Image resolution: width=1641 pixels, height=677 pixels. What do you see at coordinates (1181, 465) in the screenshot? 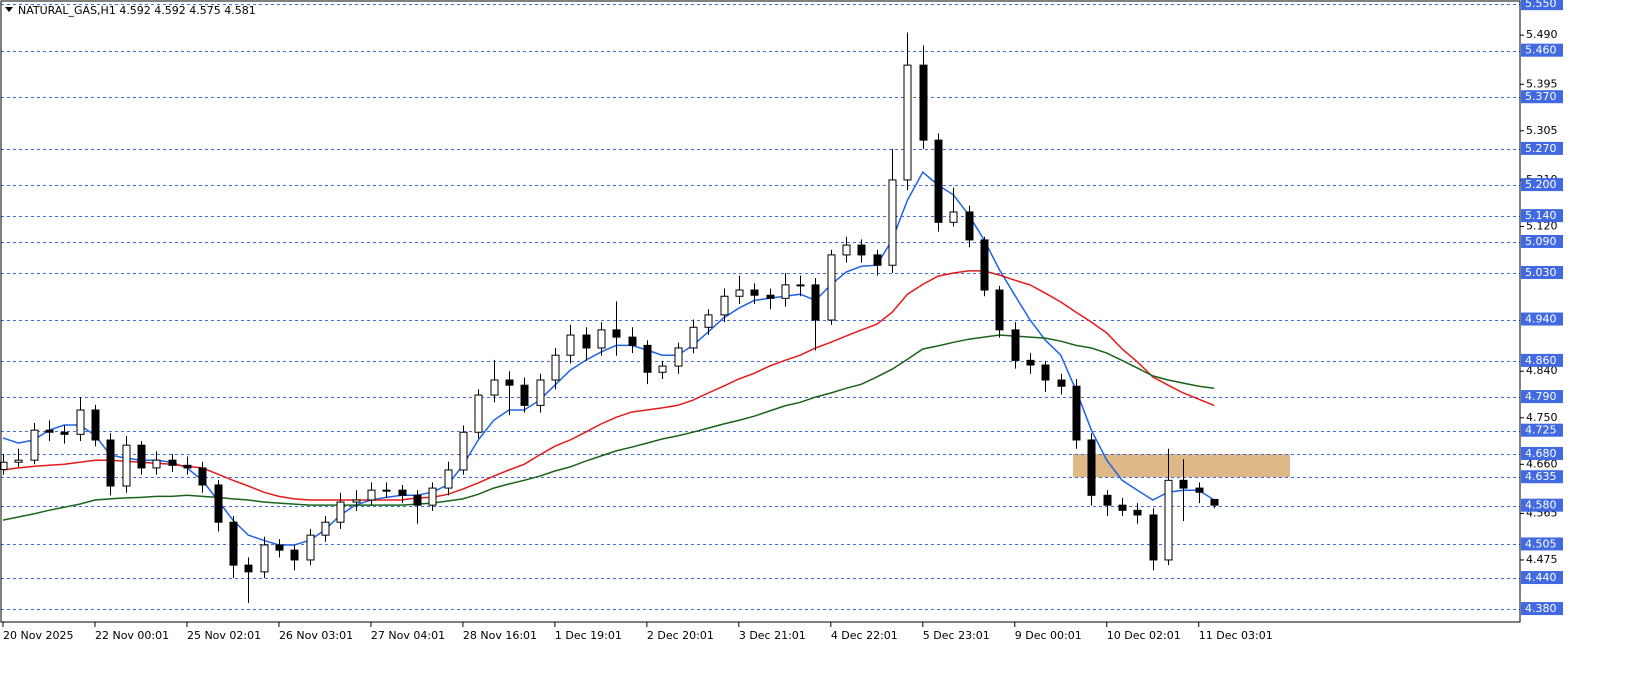
I see `zone` at bounding box center [1181, 465].